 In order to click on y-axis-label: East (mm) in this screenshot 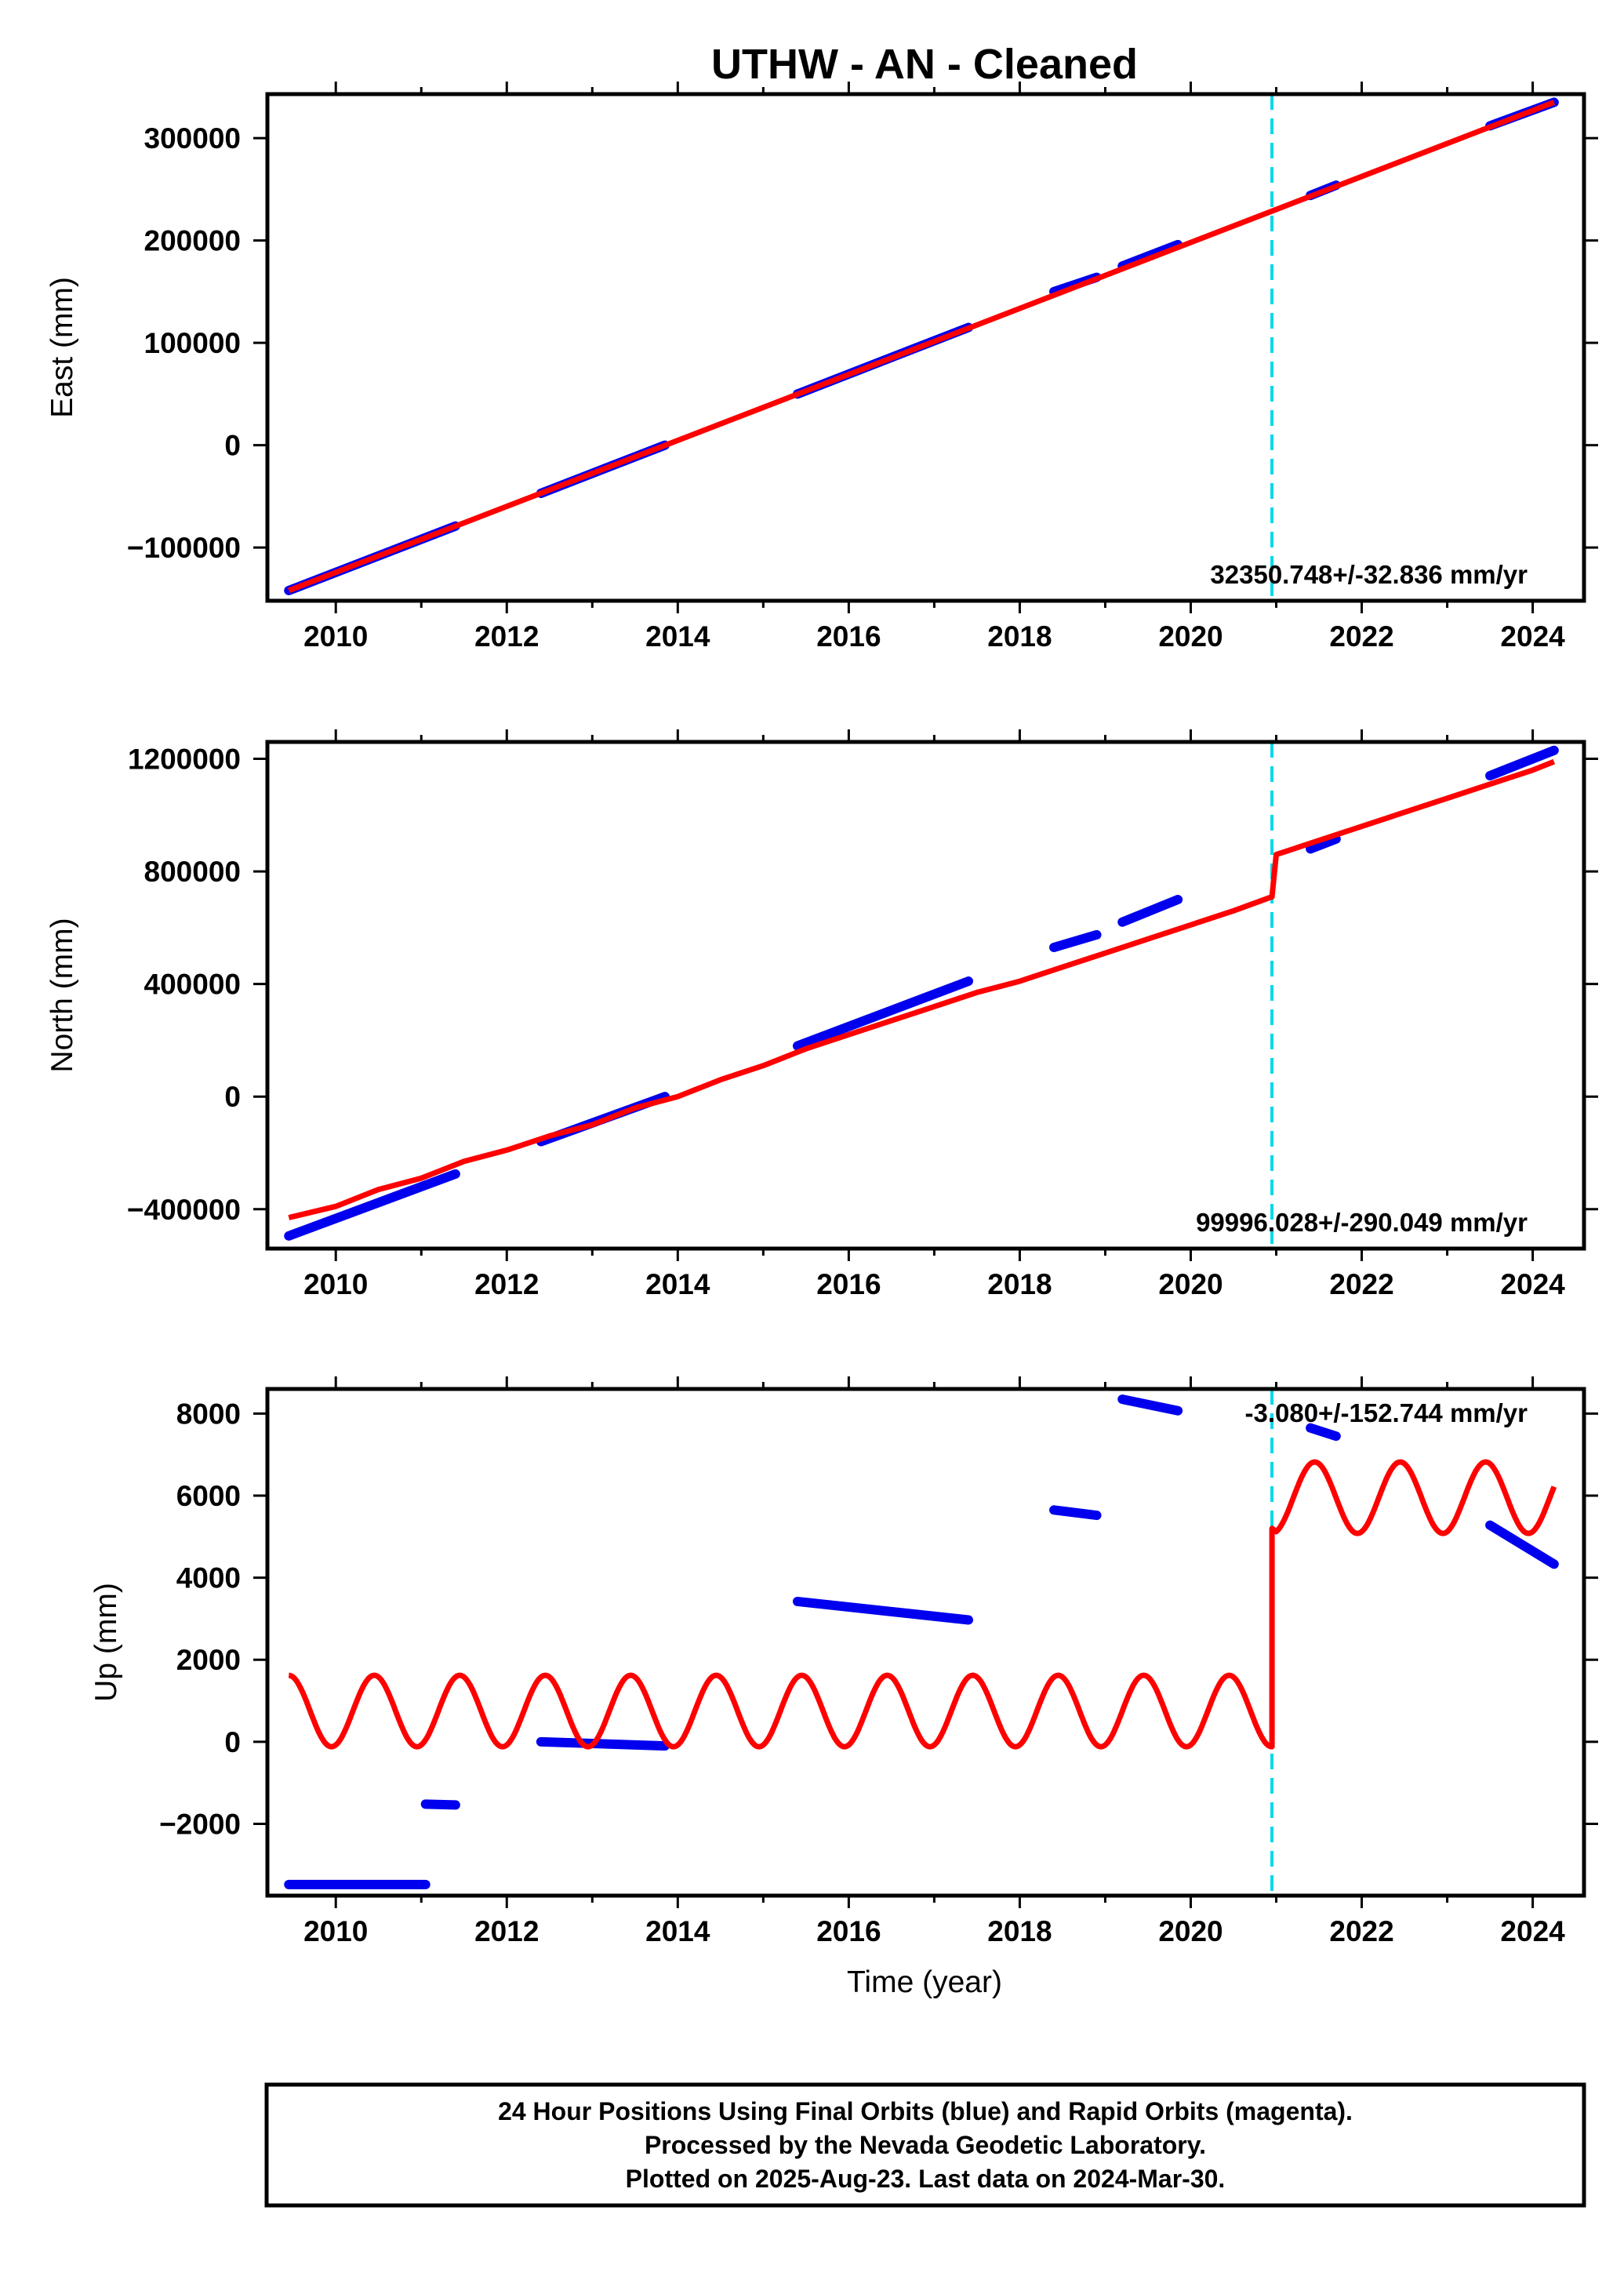, I will do `click(62, 347)`.